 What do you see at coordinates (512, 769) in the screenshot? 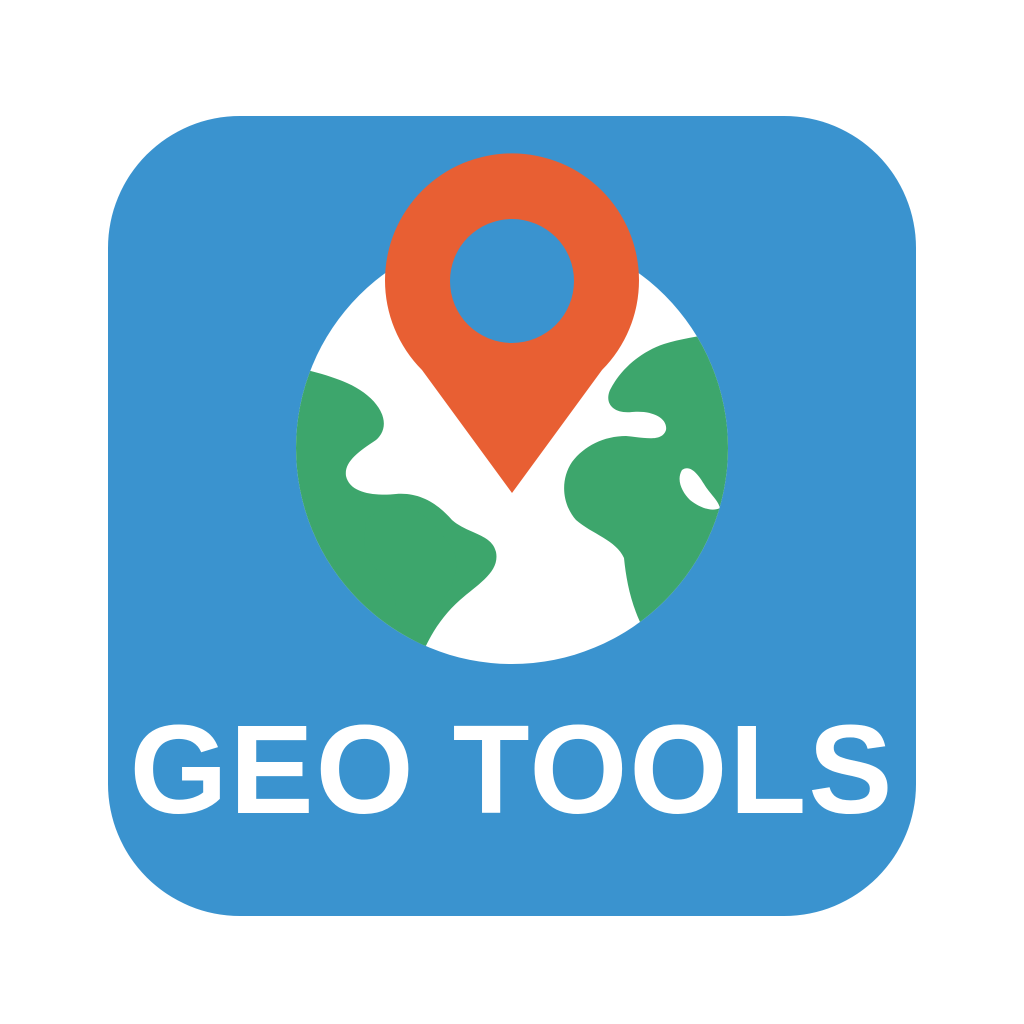
I see `app-title: GEO TOOLS` at bounding box center [512, 769].